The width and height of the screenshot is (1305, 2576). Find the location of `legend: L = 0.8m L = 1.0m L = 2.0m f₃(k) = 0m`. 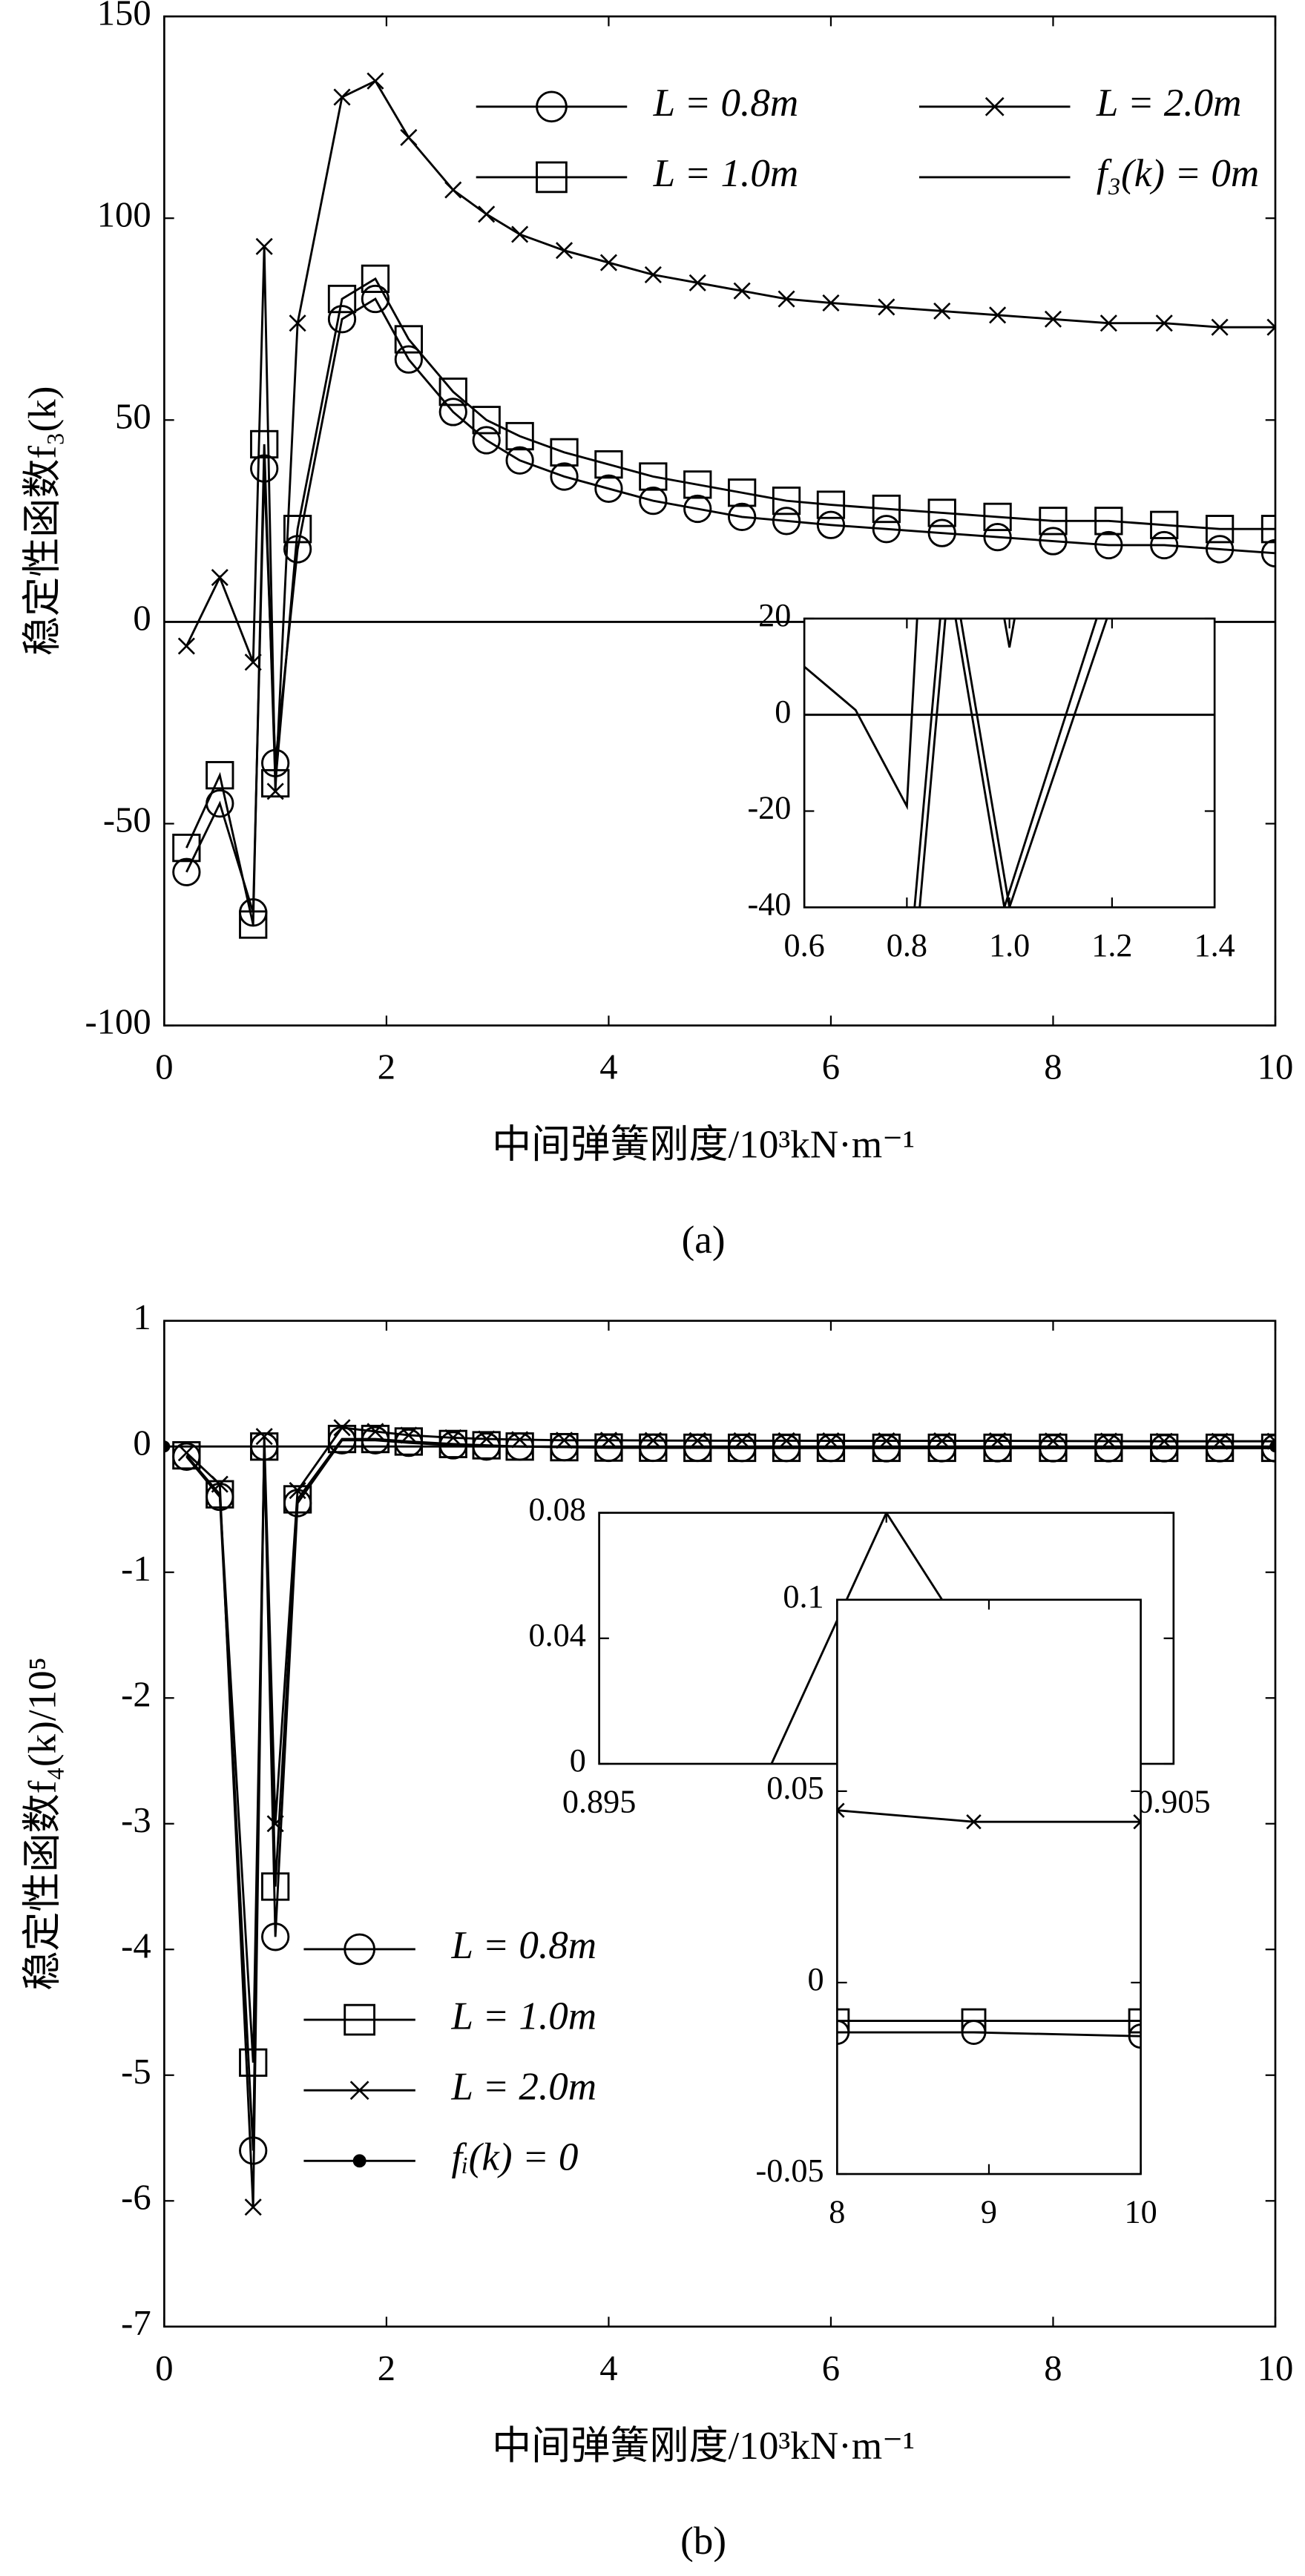

legend: L = 0.8m L = 1.0m L = 2.0m f₃(k) = 0m is located at coordinates (867, 138).